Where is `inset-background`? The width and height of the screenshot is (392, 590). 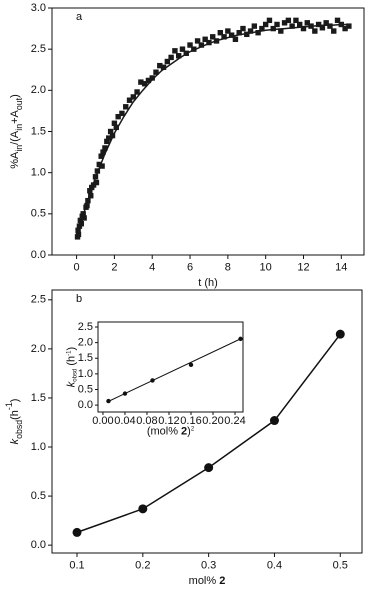 inset-background is located at coordinates (170, 367).